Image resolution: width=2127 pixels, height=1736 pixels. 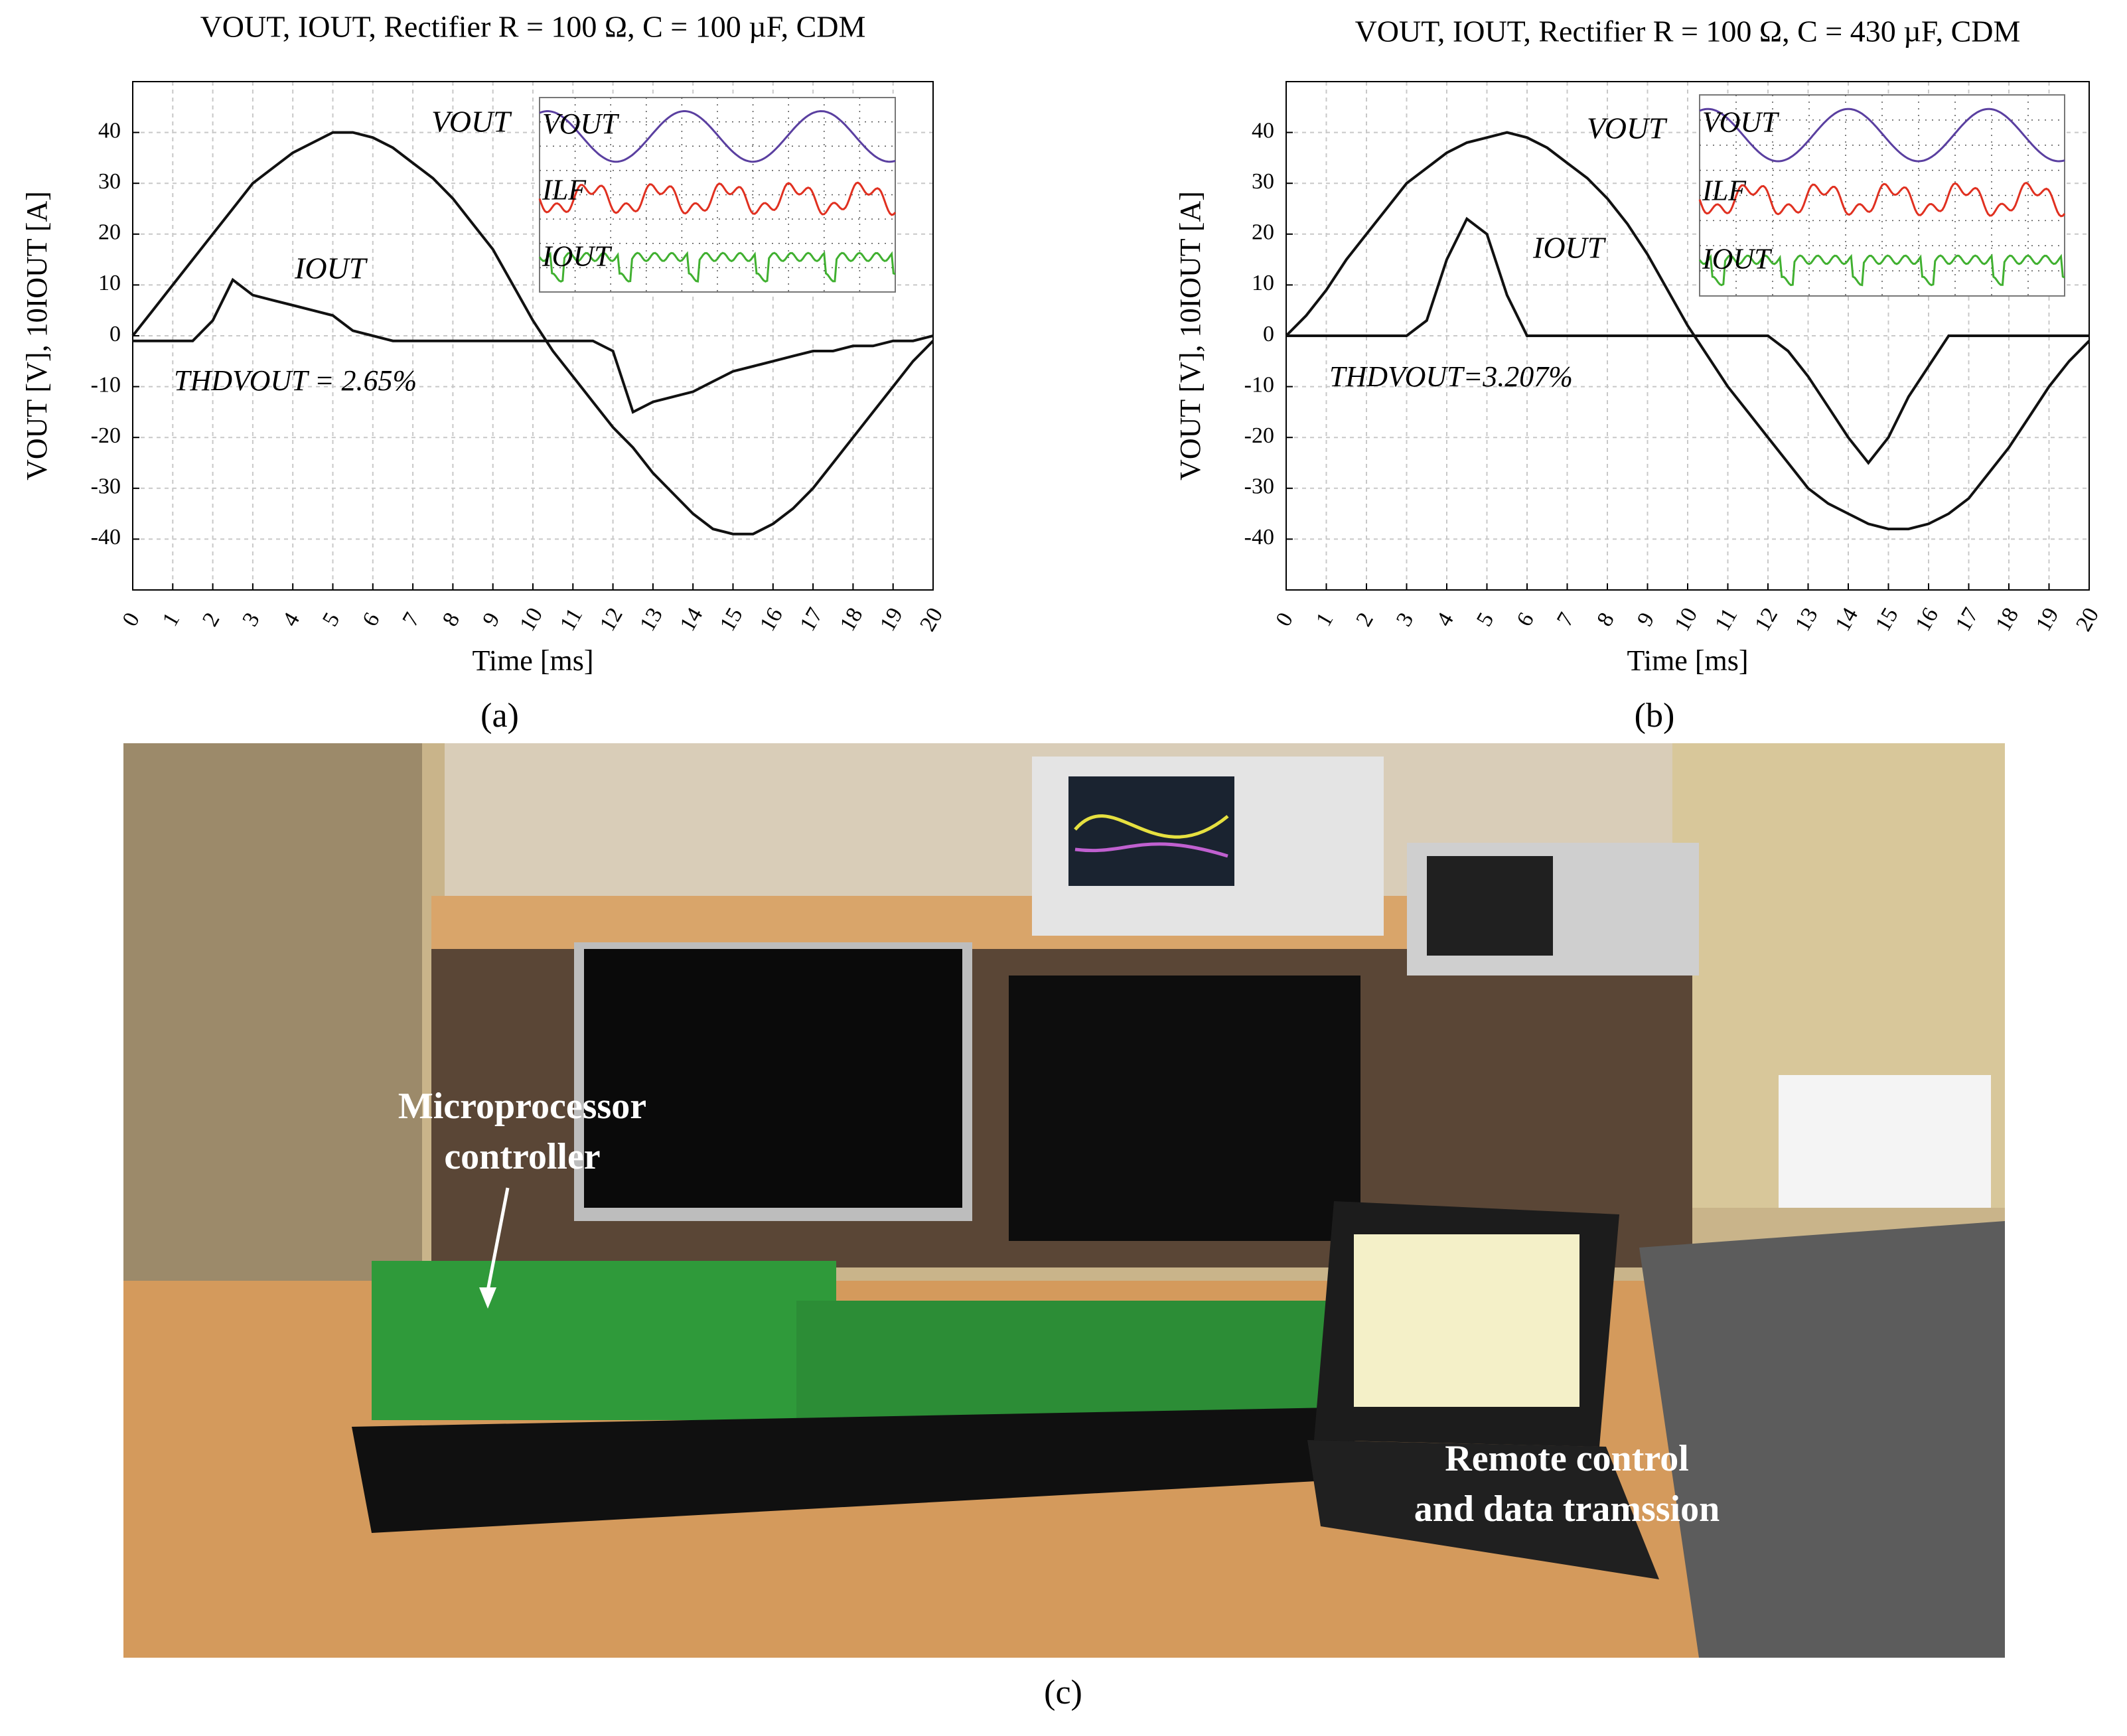 I want to click on laptop-base, so click(x=1483, y=1510).